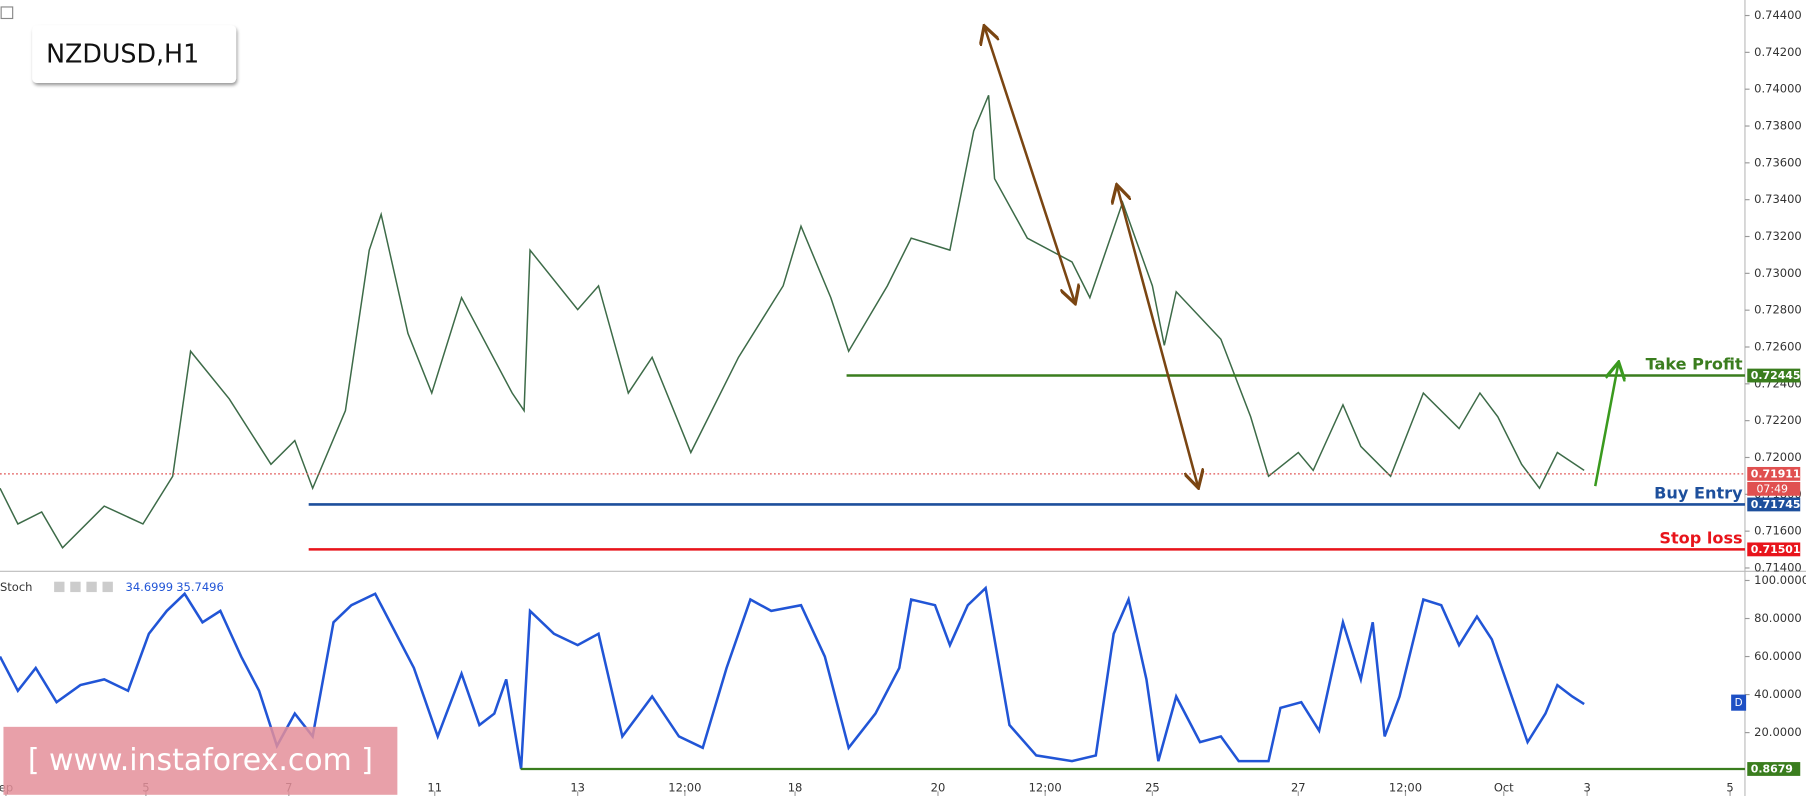 The height and width of the screenshot is (796, 1806). What do you see at coordinates (200, 587) in the screenshot?
I see `indicator-readout: 35.7496` at bounding box center [200, 587].